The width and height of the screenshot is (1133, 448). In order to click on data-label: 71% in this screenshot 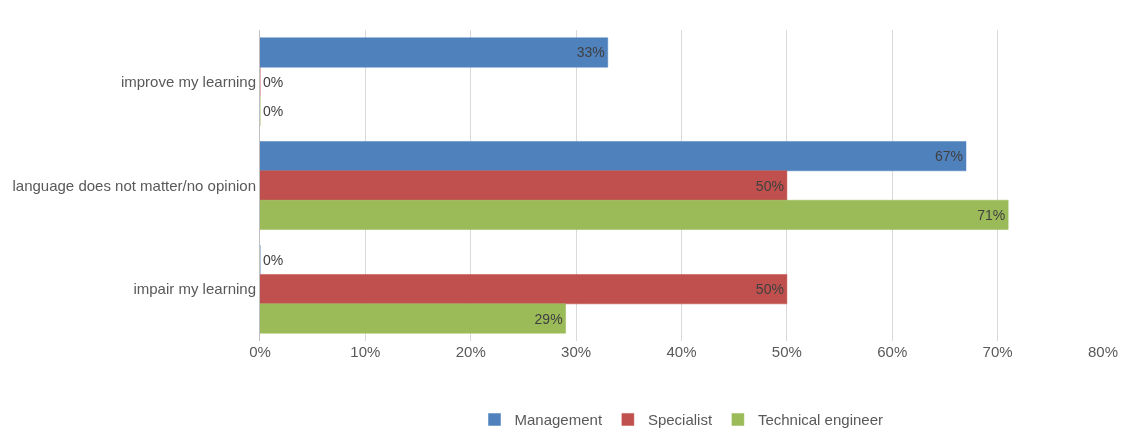, I will do `click(991, 214)`.